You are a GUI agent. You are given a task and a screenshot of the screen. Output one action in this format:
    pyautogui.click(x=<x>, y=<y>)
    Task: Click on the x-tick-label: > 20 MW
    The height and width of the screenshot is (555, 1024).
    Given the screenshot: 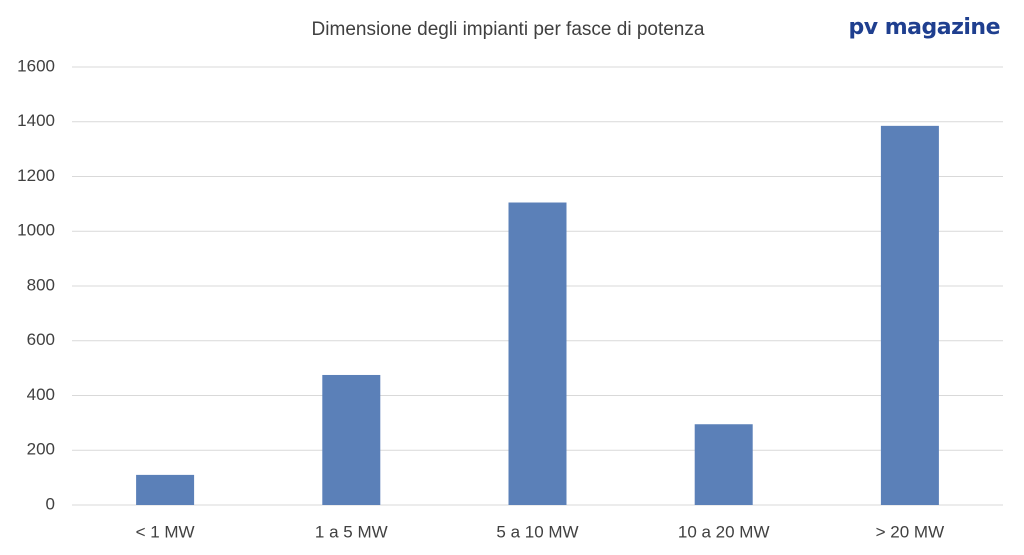 What is the action you would take?
    pyautogui.click(x=910, y=531)
    